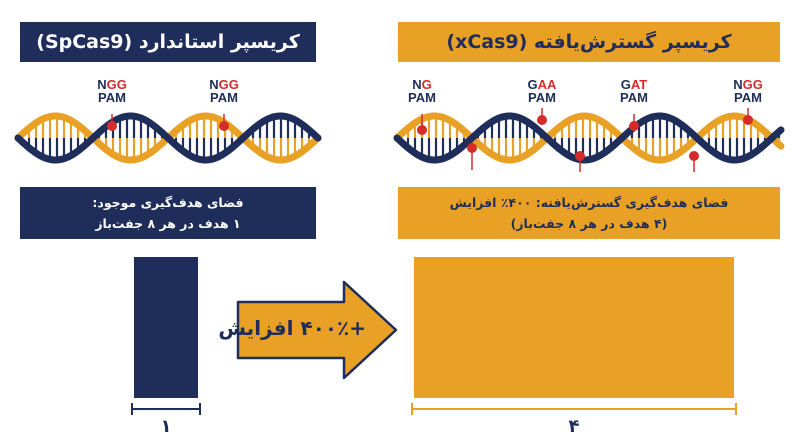 The image size is (800, 447). What do you see at coordinates (634, 91) in the screenshot?
I see `pam-label: GAT PAM` at bounding box center [634, 91].